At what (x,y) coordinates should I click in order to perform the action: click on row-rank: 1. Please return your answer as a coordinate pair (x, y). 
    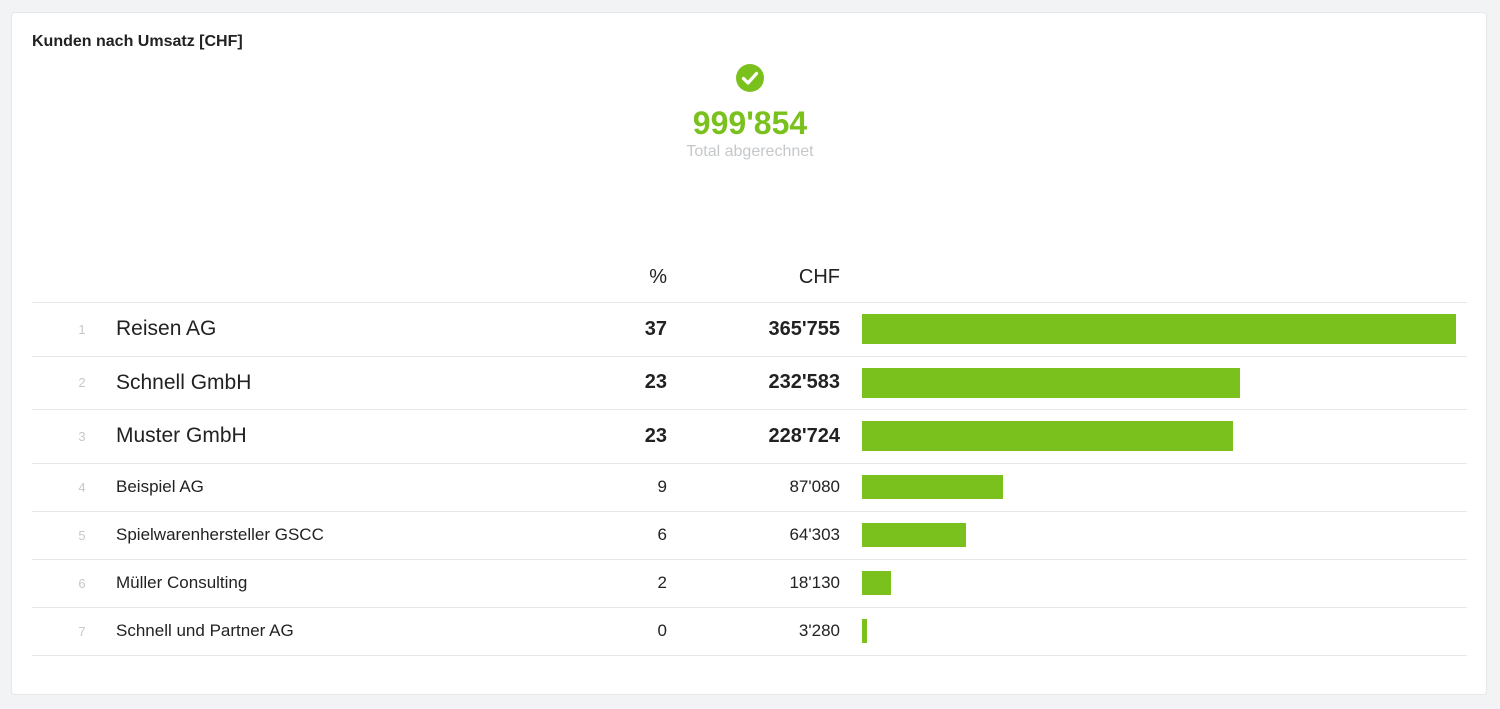
    Looking at the image, I should click on (82, 329).